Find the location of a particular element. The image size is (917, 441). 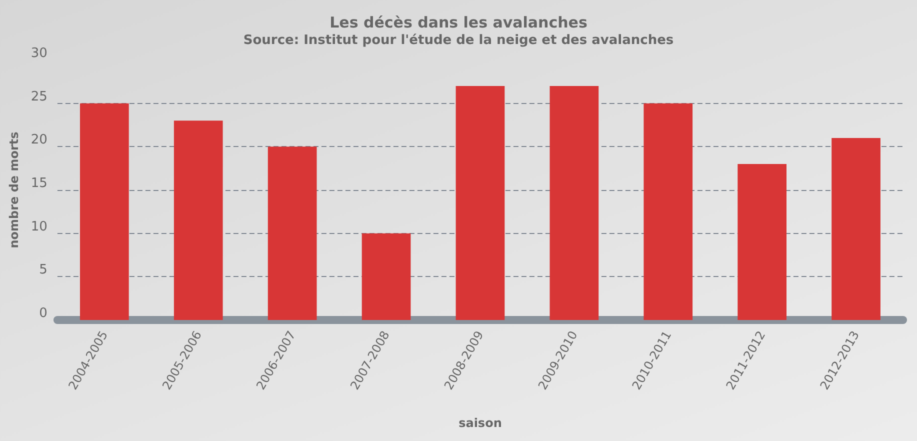

chart-title: Les décès dans les avalanches is located at coordinates (459, 23).